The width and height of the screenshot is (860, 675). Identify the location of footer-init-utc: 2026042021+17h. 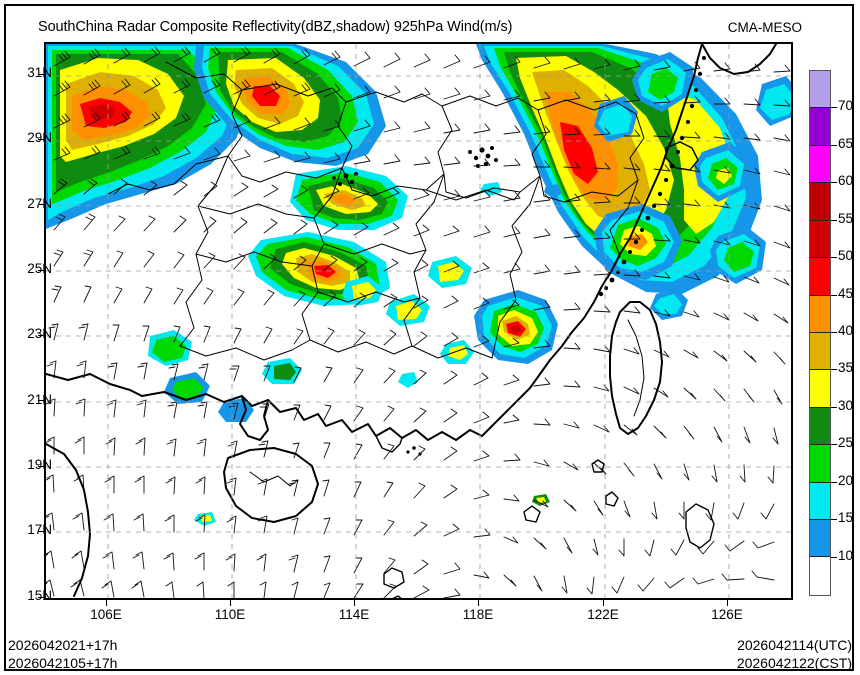
(63, 645).